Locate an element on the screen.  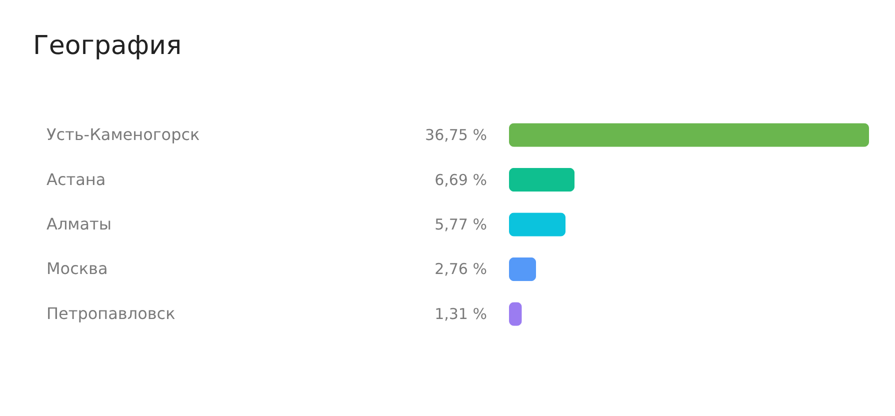
data-label: 2,76 % is located at coordinates (460, 269).